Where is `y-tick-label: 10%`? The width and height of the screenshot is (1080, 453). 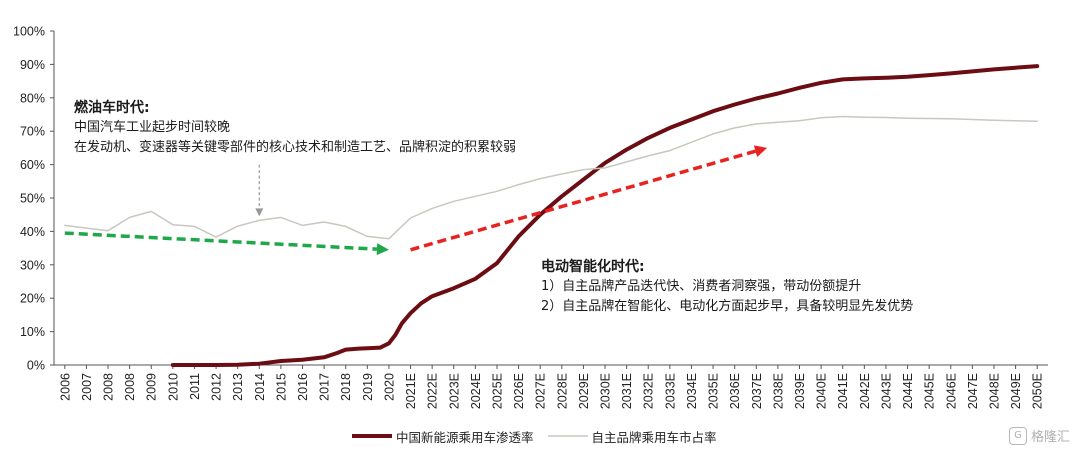
y-tick-label: 10% is located at coordinates (32, 332).